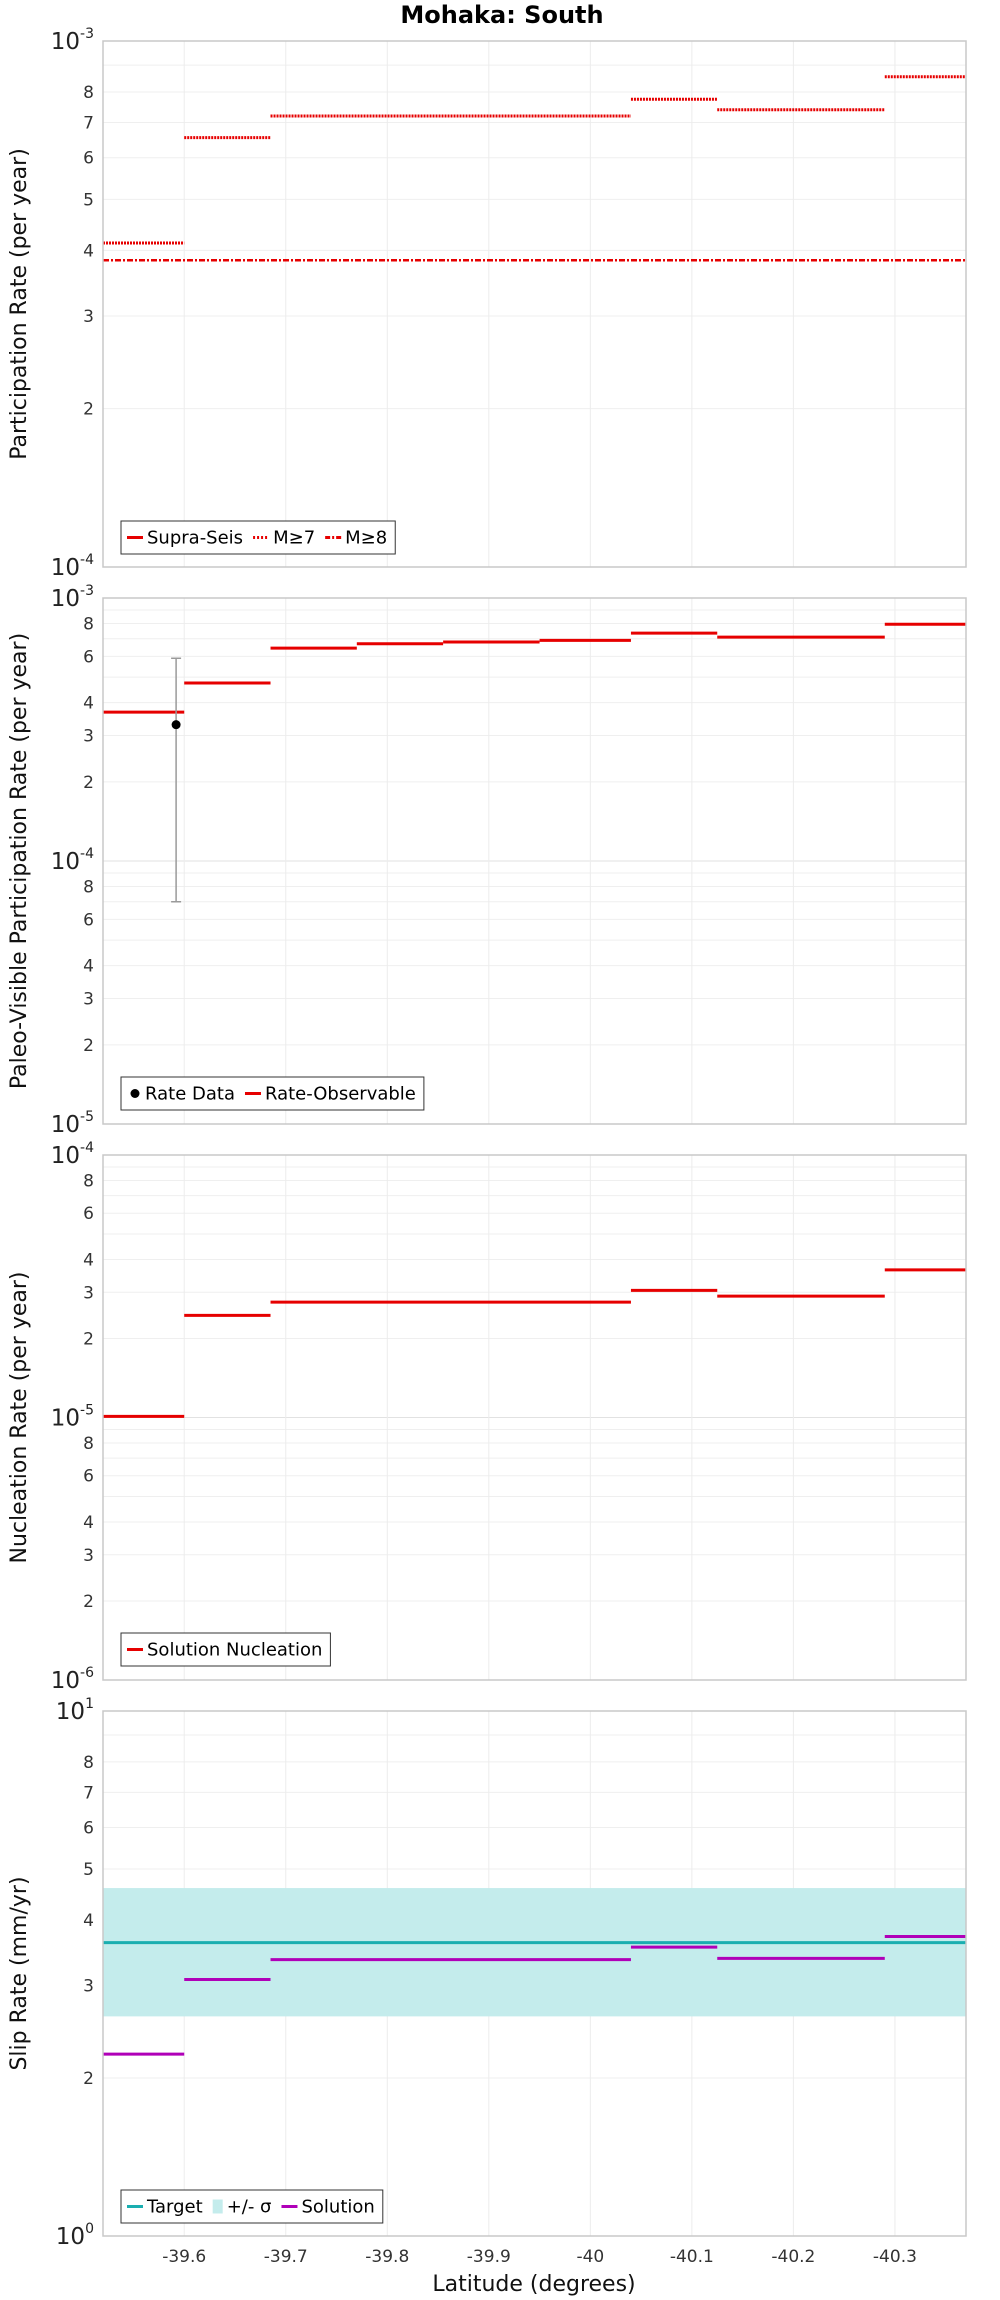 The width and height of the screenshot is (1000, 2300). Describe the element at coordinates (387, 2257) in the screenshot. I see `x-tick-label: -39.8` at that location.